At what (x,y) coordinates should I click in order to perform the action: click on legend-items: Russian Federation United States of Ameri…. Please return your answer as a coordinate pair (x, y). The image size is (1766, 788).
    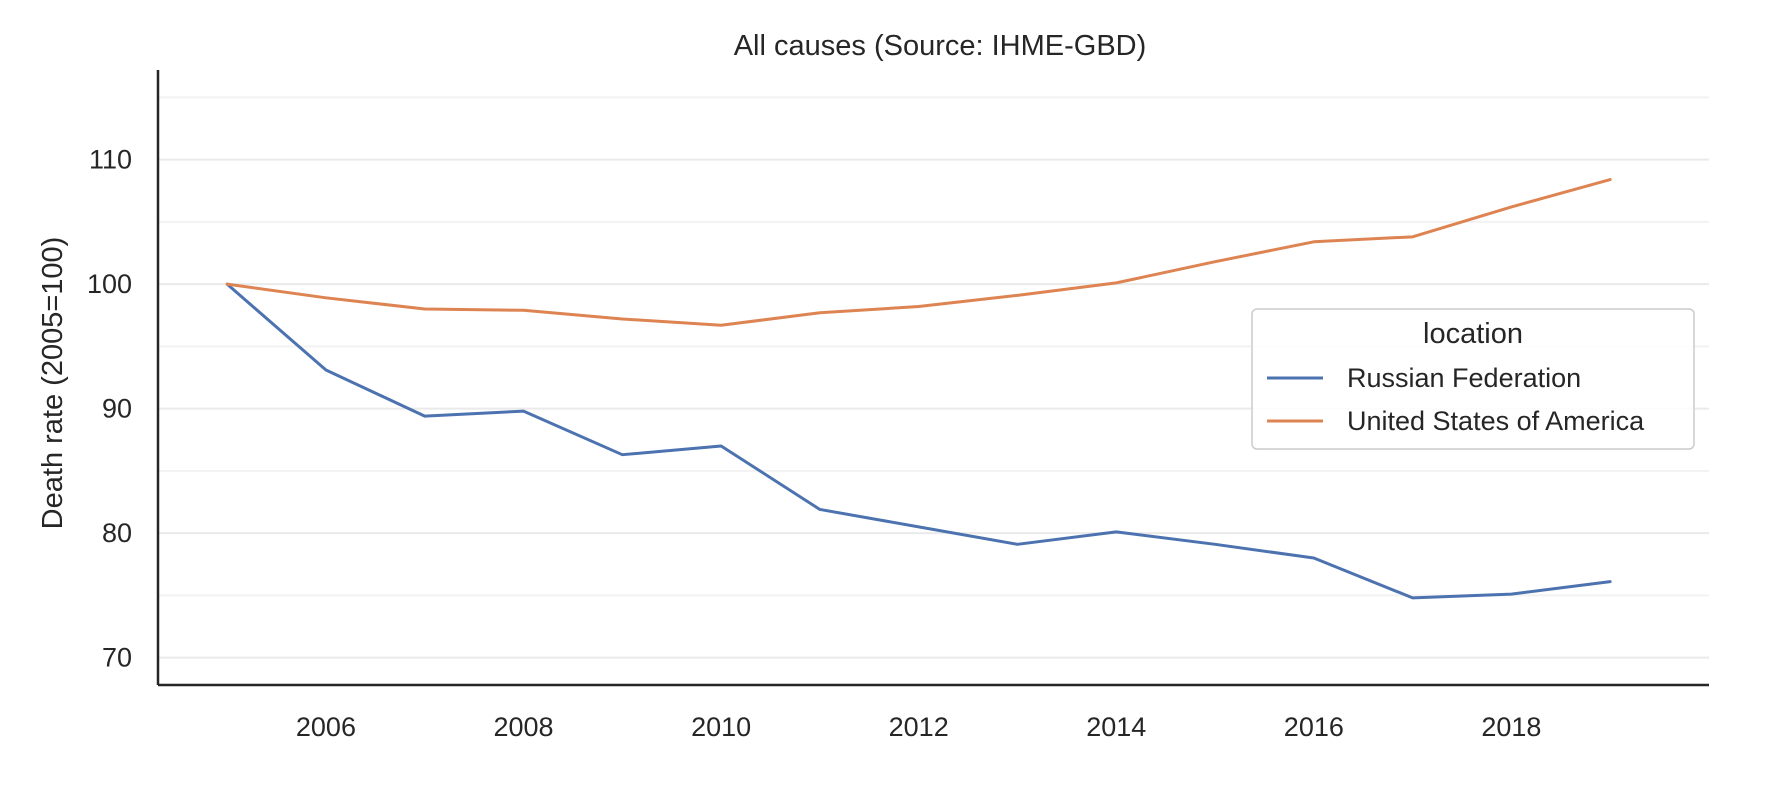
    Looking at the image, I should click on (1456, 399).